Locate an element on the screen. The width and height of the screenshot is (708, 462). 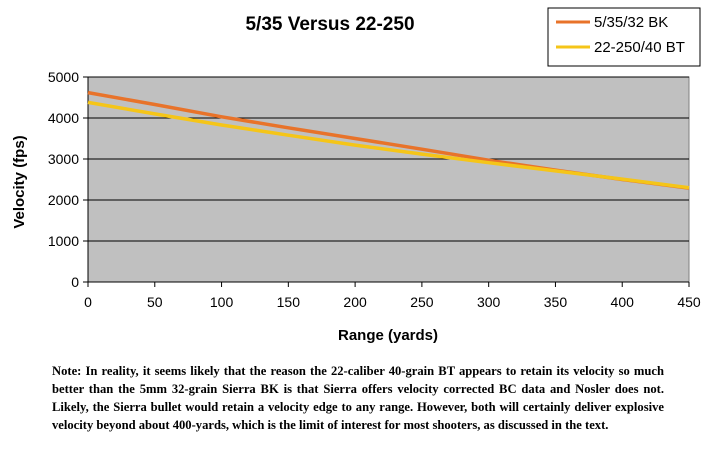
x-tick-label-150: 150 is located at coordinates (289, 302).